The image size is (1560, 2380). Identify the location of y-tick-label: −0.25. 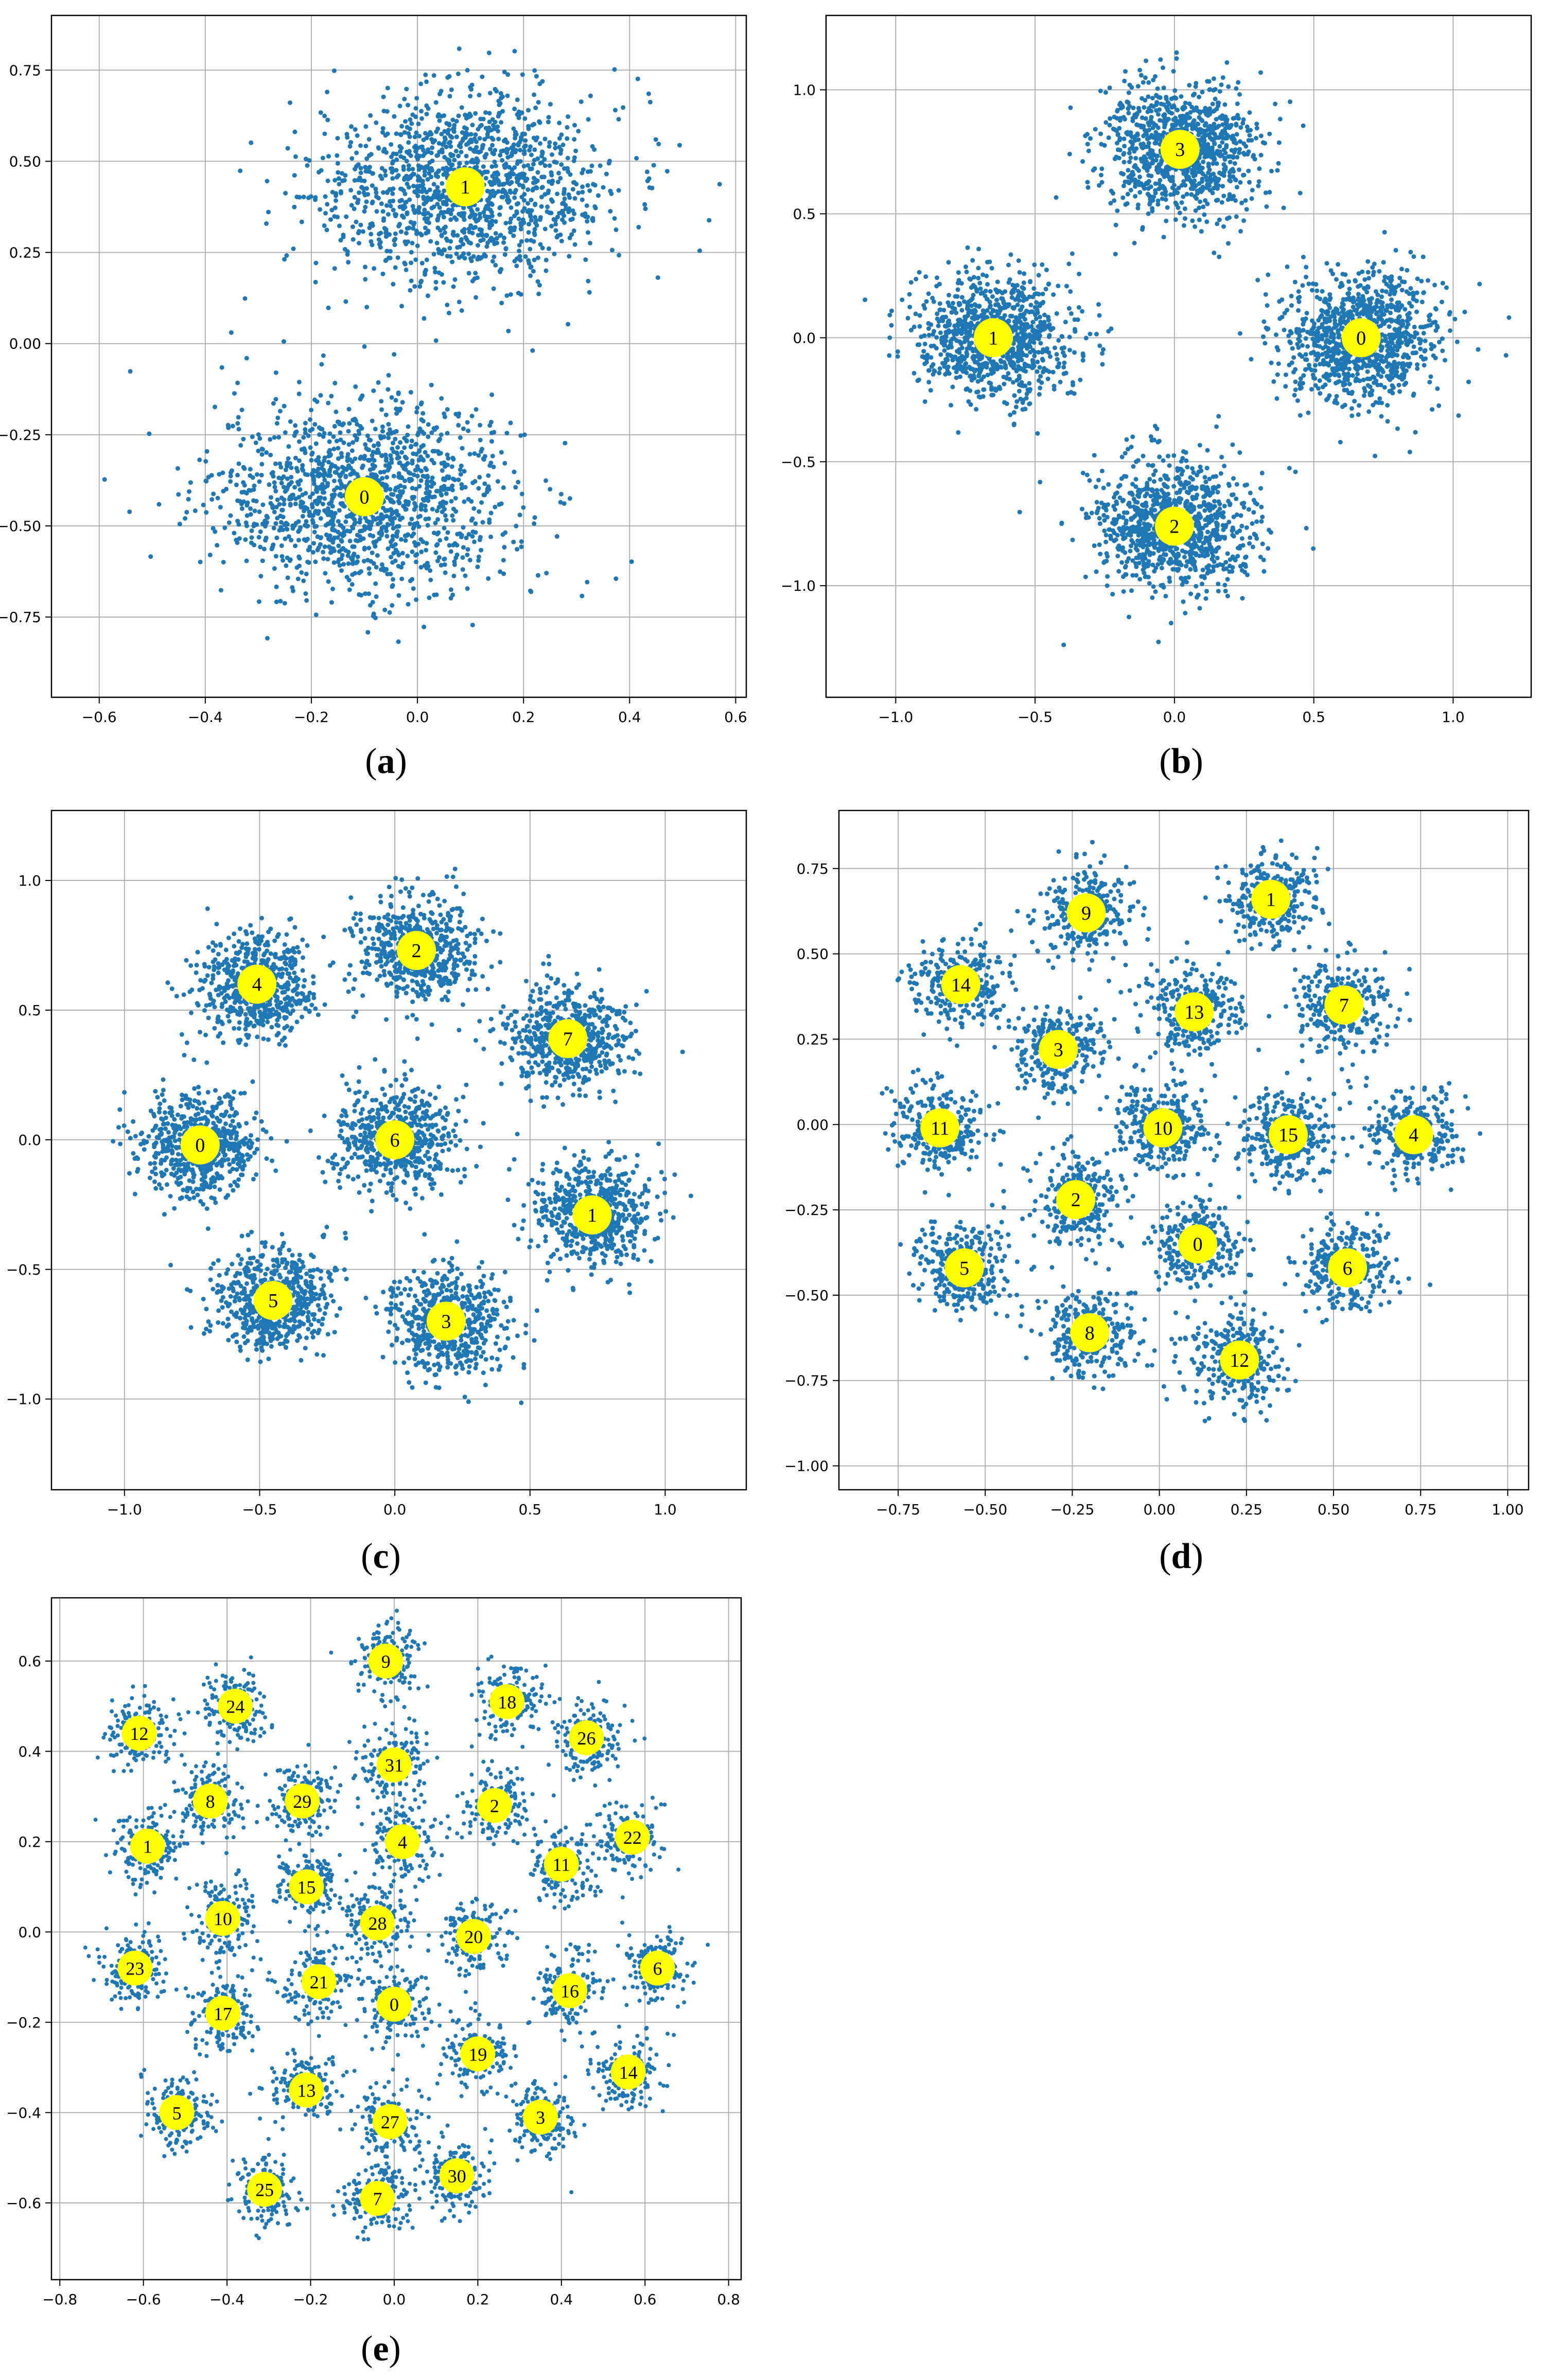
(21, 435).